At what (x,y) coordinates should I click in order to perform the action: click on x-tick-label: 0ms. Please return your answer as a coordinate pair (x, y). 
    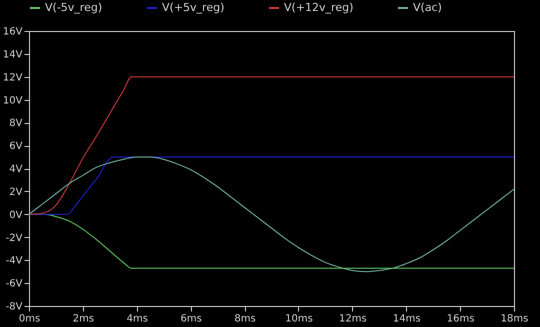
    Looking at the image, I should click on (29, 319).